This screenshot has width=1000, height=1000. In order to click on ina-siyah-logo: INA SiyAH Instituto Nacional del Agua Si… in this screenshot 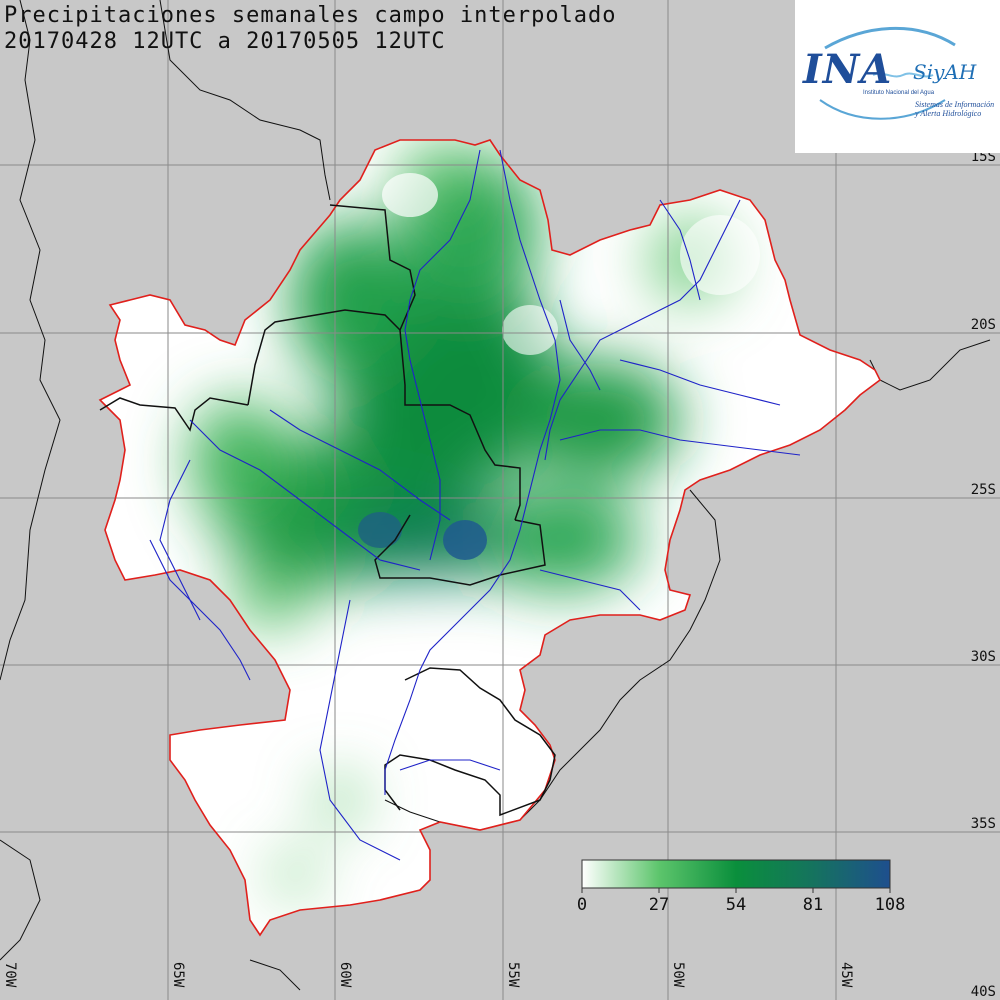, I will do `click(897, 76)`.